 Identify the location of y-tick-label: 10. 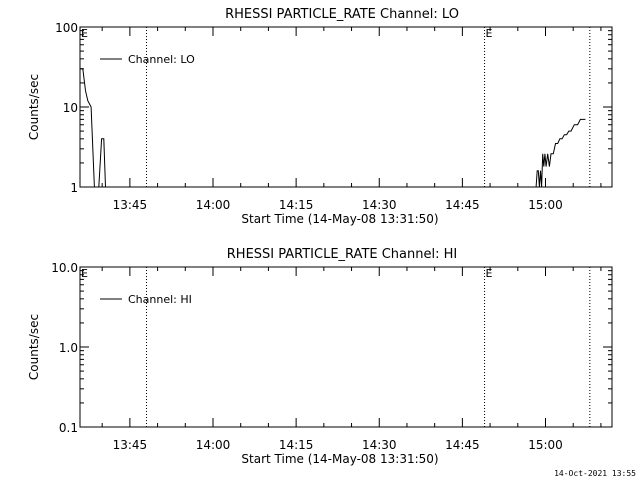
(70, 108).